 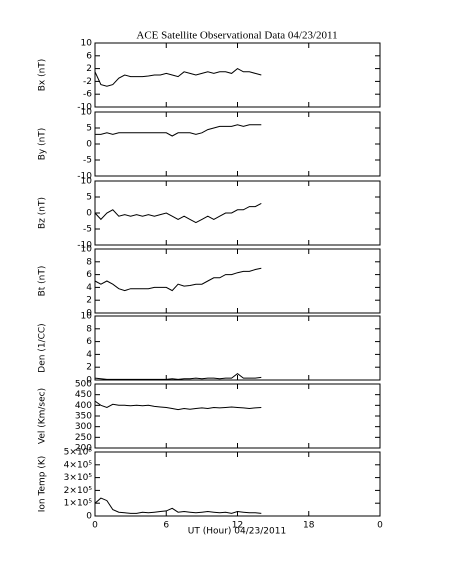 What do you see at coordinates (43, 416) in the screenshot?
I see `y-axis-label: Vel (Km/sec)` at bounding box center [43, 416].